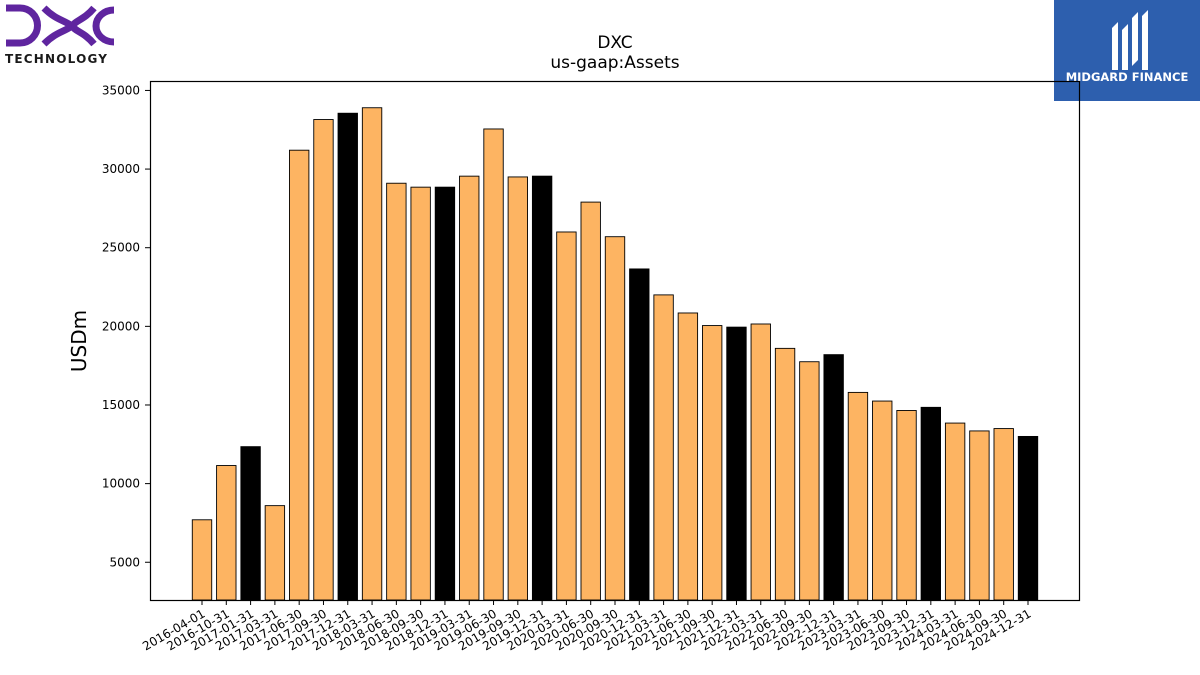  Describe the element at coordinates (121, 169) in the screenshot. I see `y-tick-label: 30000` at that location.